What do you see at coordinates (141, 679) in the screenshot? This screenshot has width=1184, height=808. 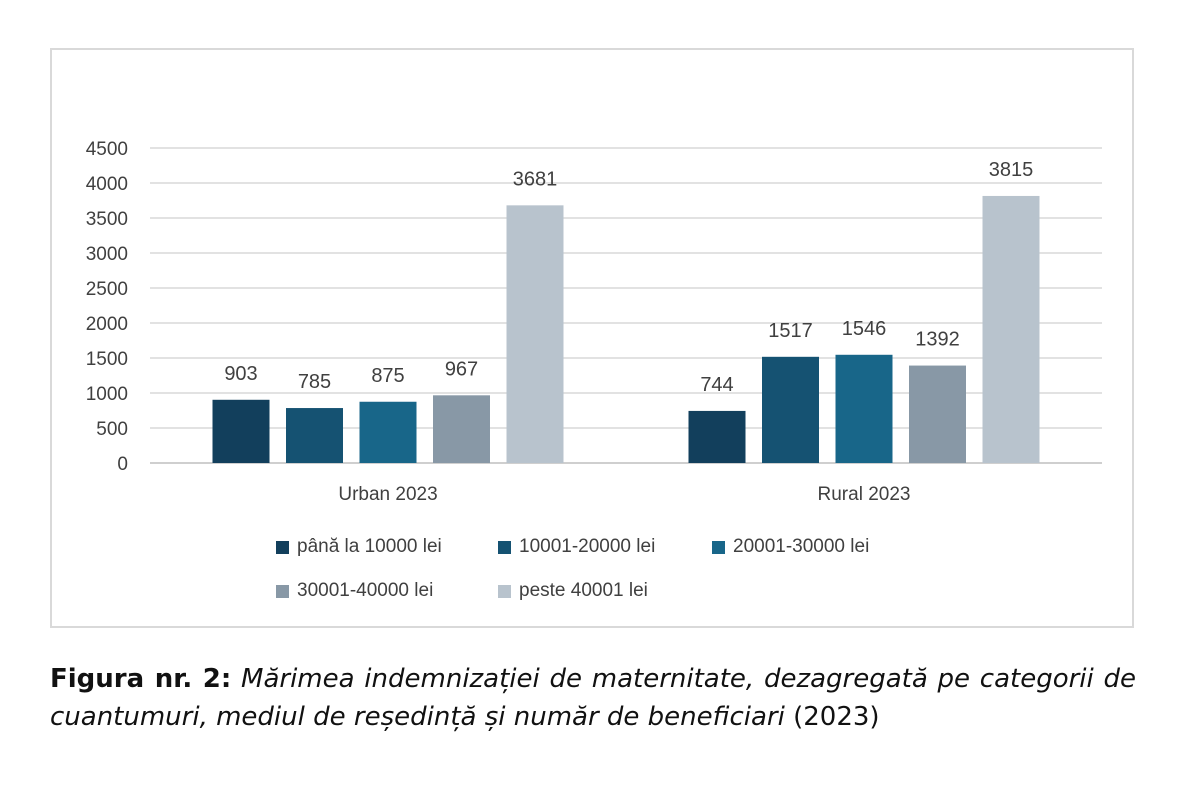 I see `caption-label: Figura nr. 2:` at bounding box center [141, 679].